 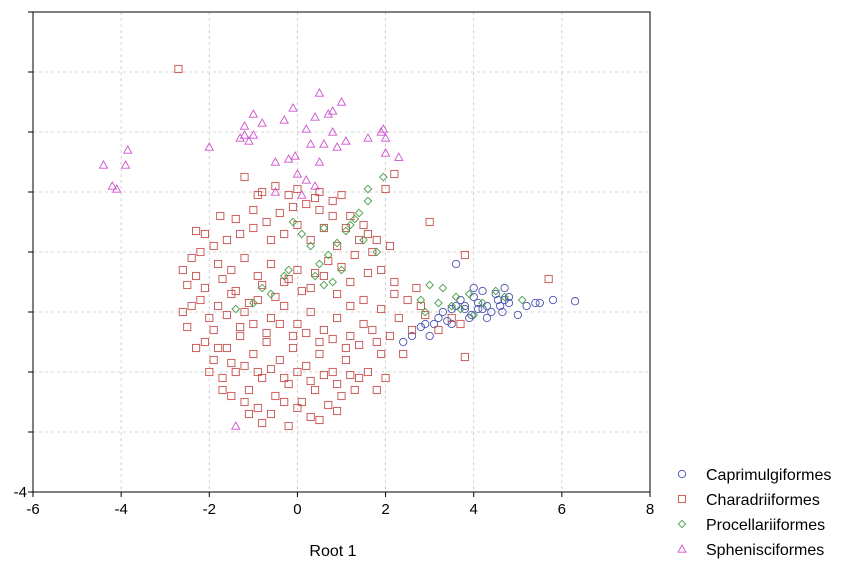 What do you see at coordinates (650, 509) in the screenshot?
I see `x-tick-label: 8` at bounding box center [650, 509].